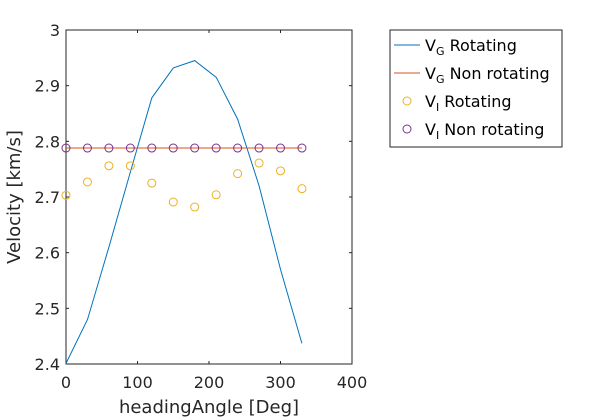 The height and width of the screenshot is (420, 604). Describe the element at coordinates (14, 197) in the screenshot. I see `y-axis-title: Velocity [km/s]` at that location.